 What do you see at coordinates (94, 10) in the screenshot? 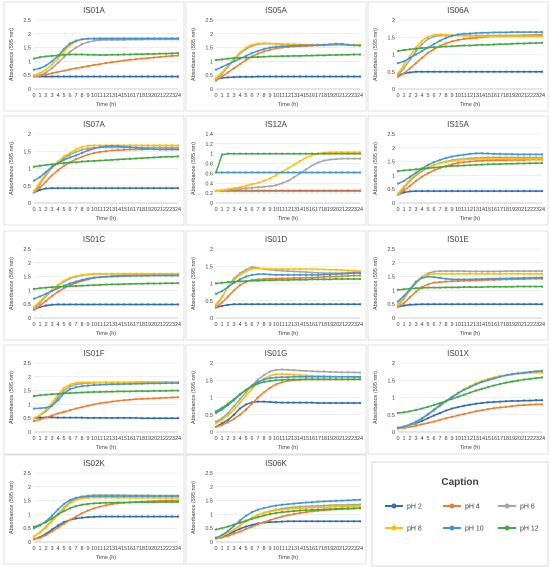
I see `chart-title: IS01A` at bounding box center [94, 10].